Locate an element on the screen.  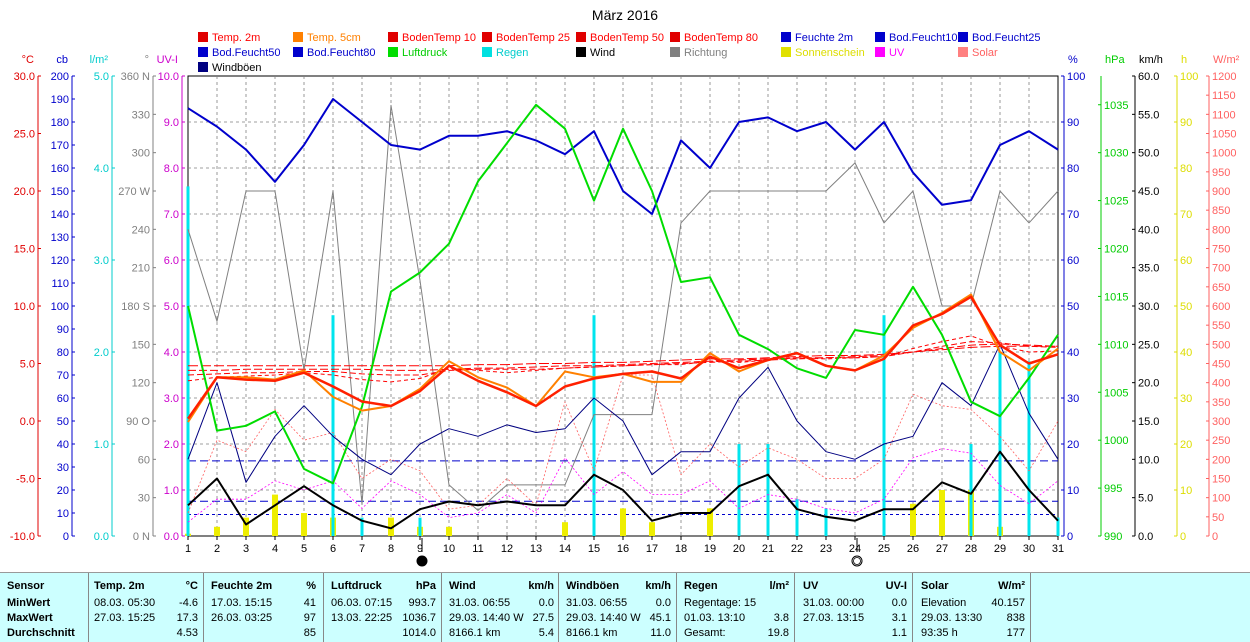
axis-tick-label-hum: 100 is located at coordinates (1076, 77).